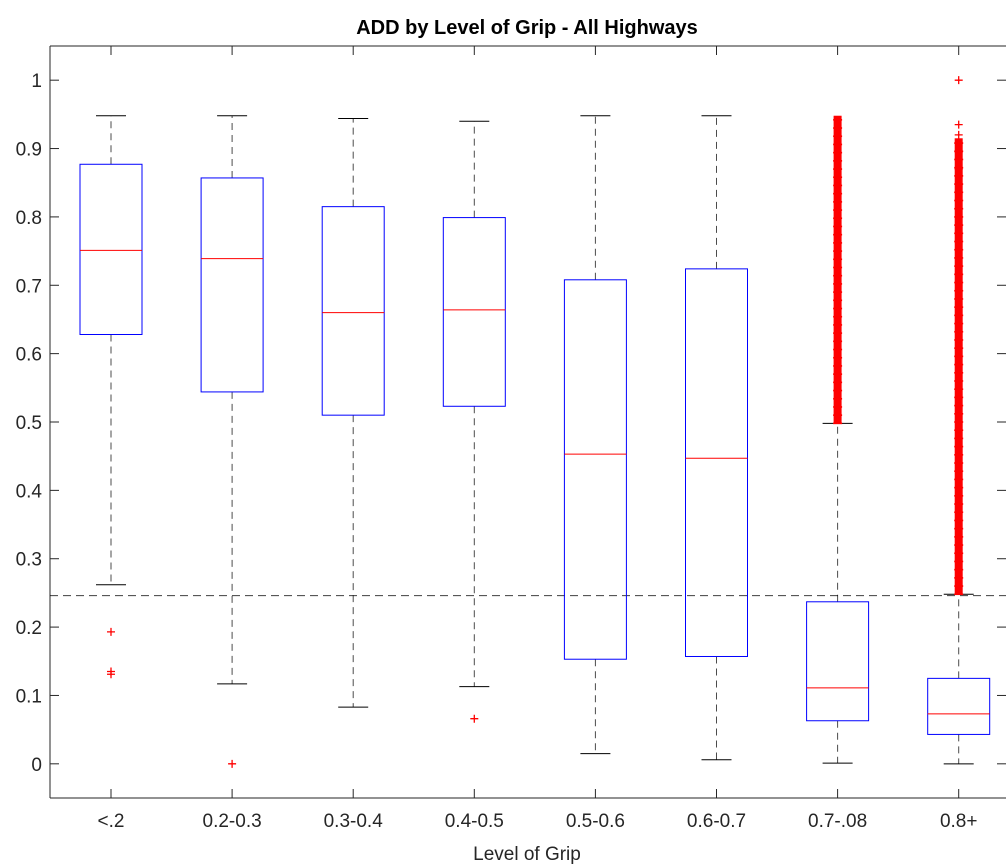 Image resolution: width=1006 pixels, height=867 pixels. I want to click on y-tick-label: 0.7, so click(29, 286).